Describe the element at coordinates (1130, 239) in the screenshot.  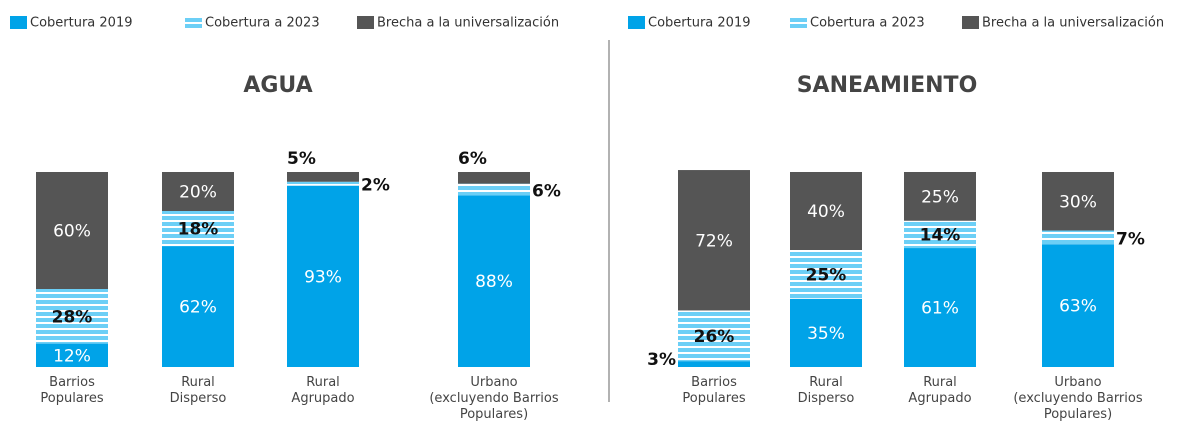
I see `data-label: 7%` at that location.